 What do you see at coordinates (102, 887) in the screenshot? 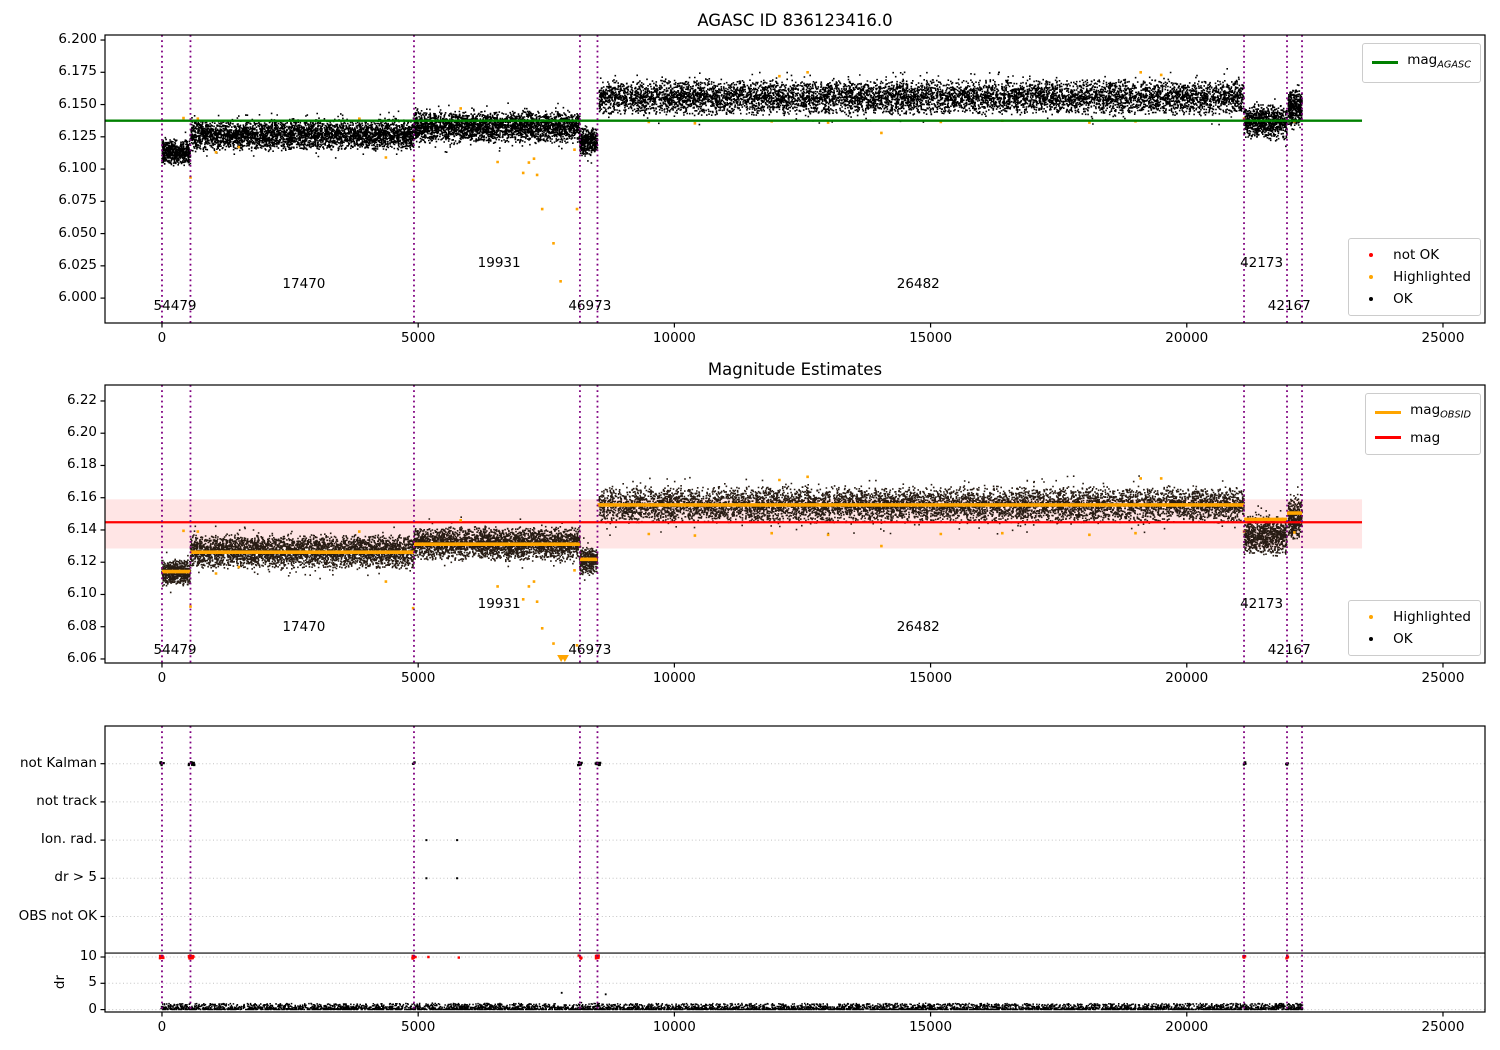
I see `flag-axis-ticks` at bounding box center [102, 887].